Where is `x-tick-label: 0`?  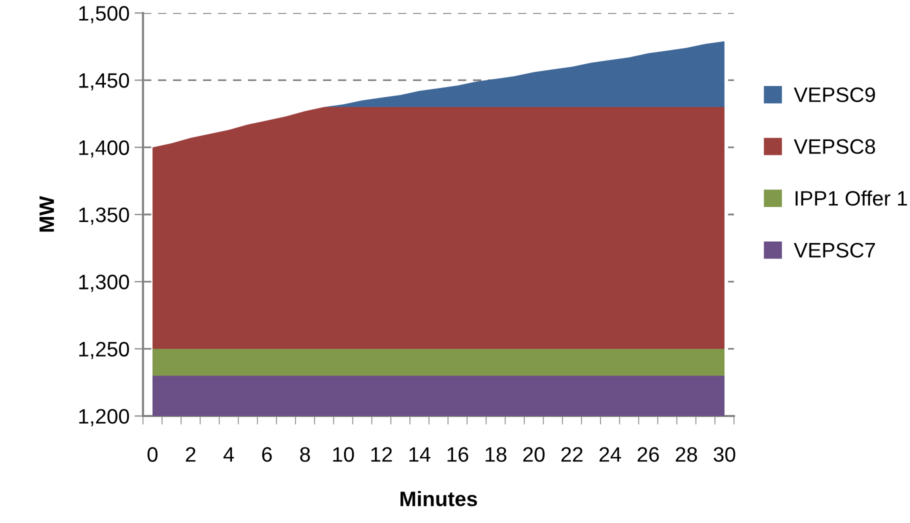 x-tick-label: 0 is located at coordinates (153, 454).